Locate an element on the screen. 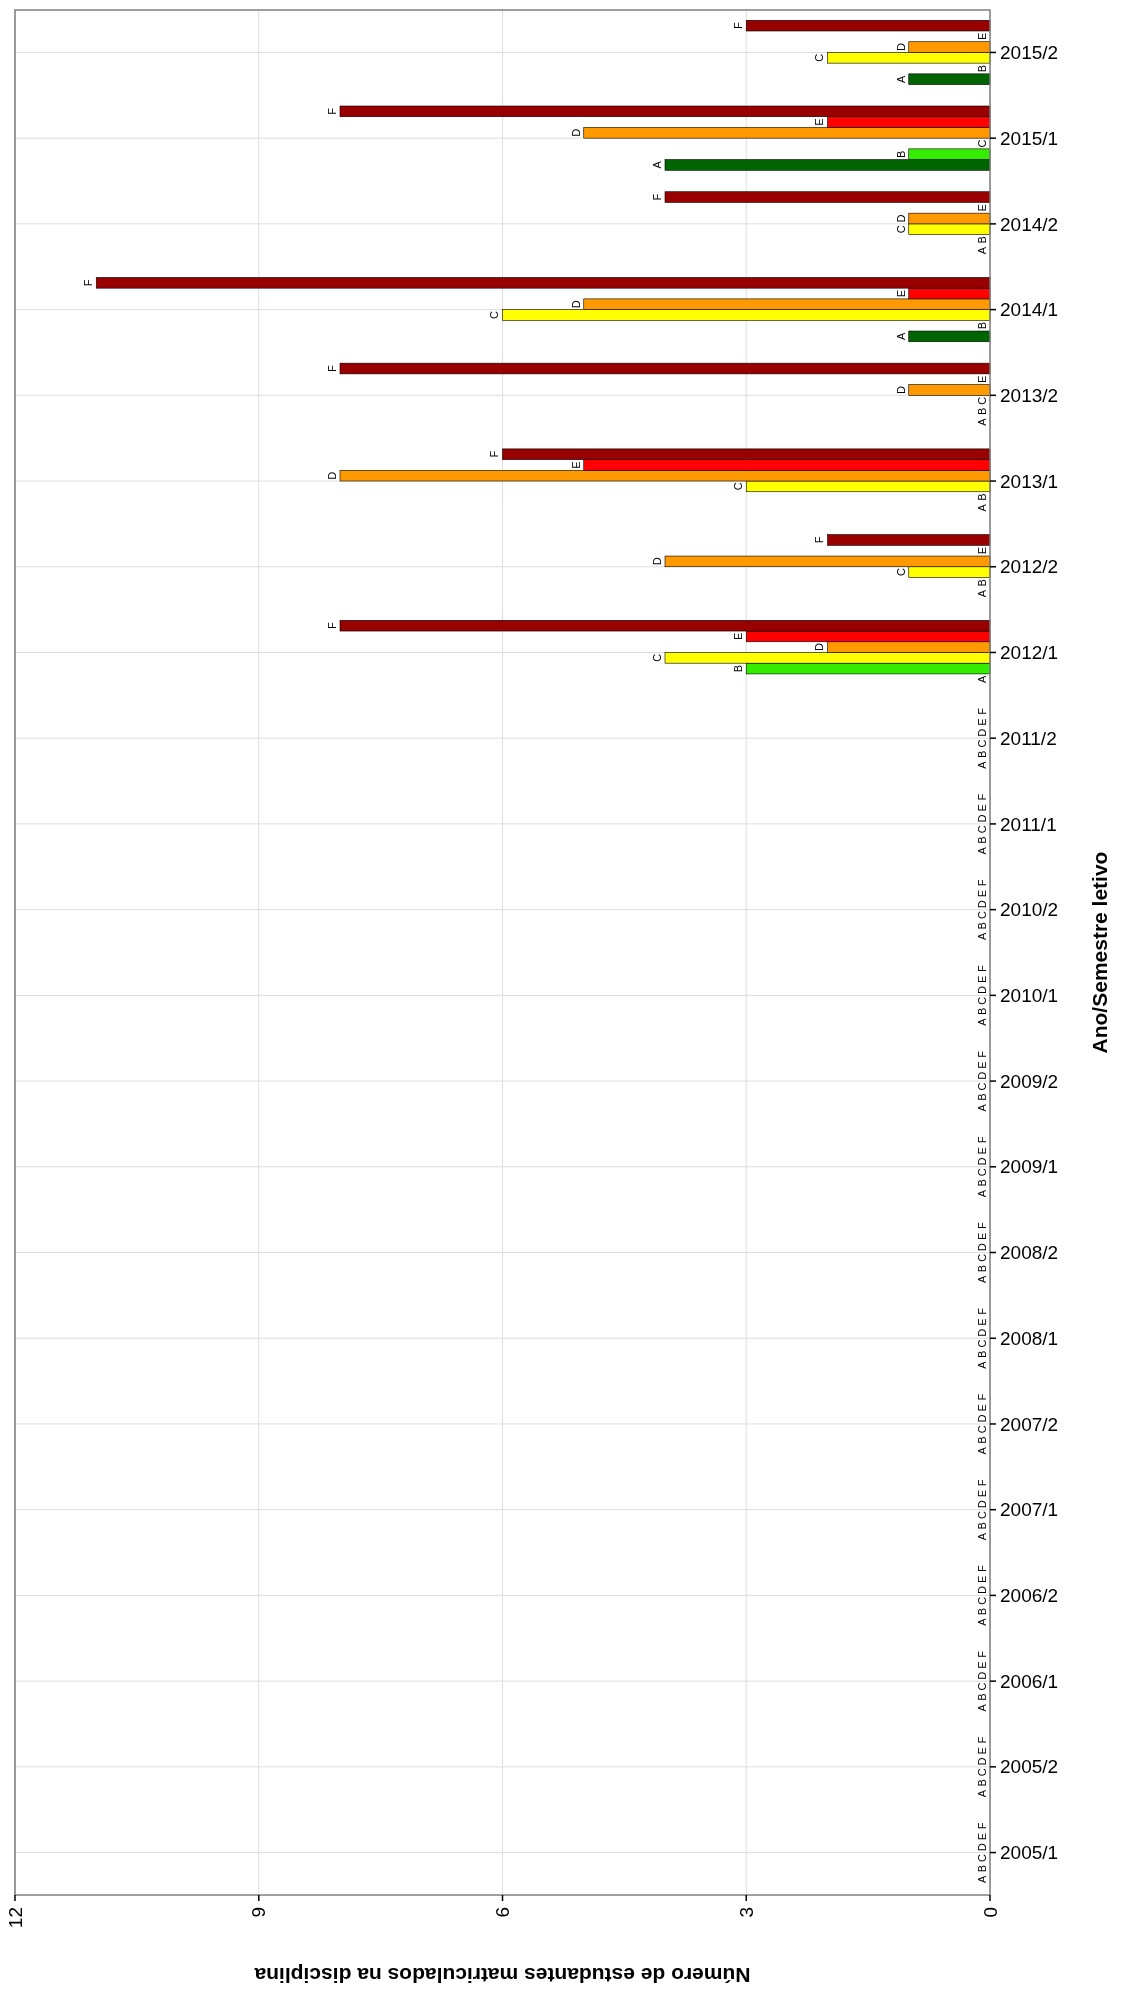  y-tick-label: 2005/2 is located at coordinates (1029, 1767).